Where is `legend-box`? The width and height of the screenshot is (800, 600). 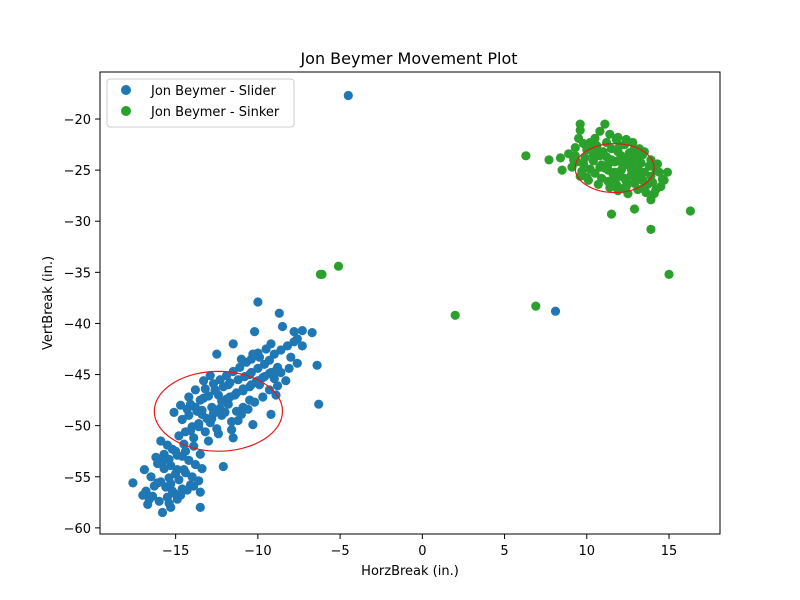
legend-box is located at coordinates (200, 103).